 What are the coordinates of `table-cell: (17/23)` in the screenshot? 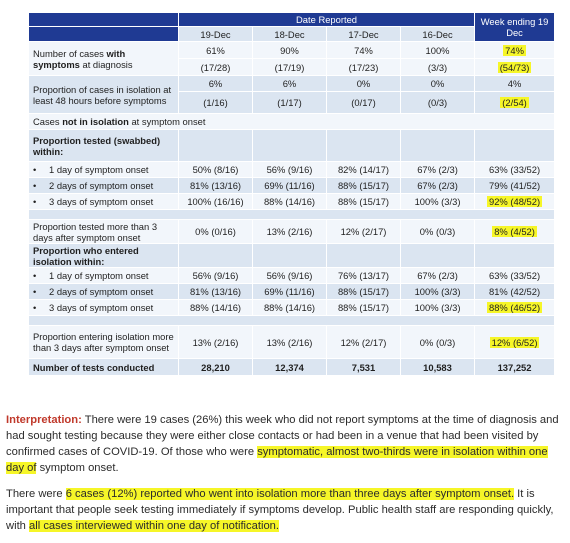 It's located at (363, 67).